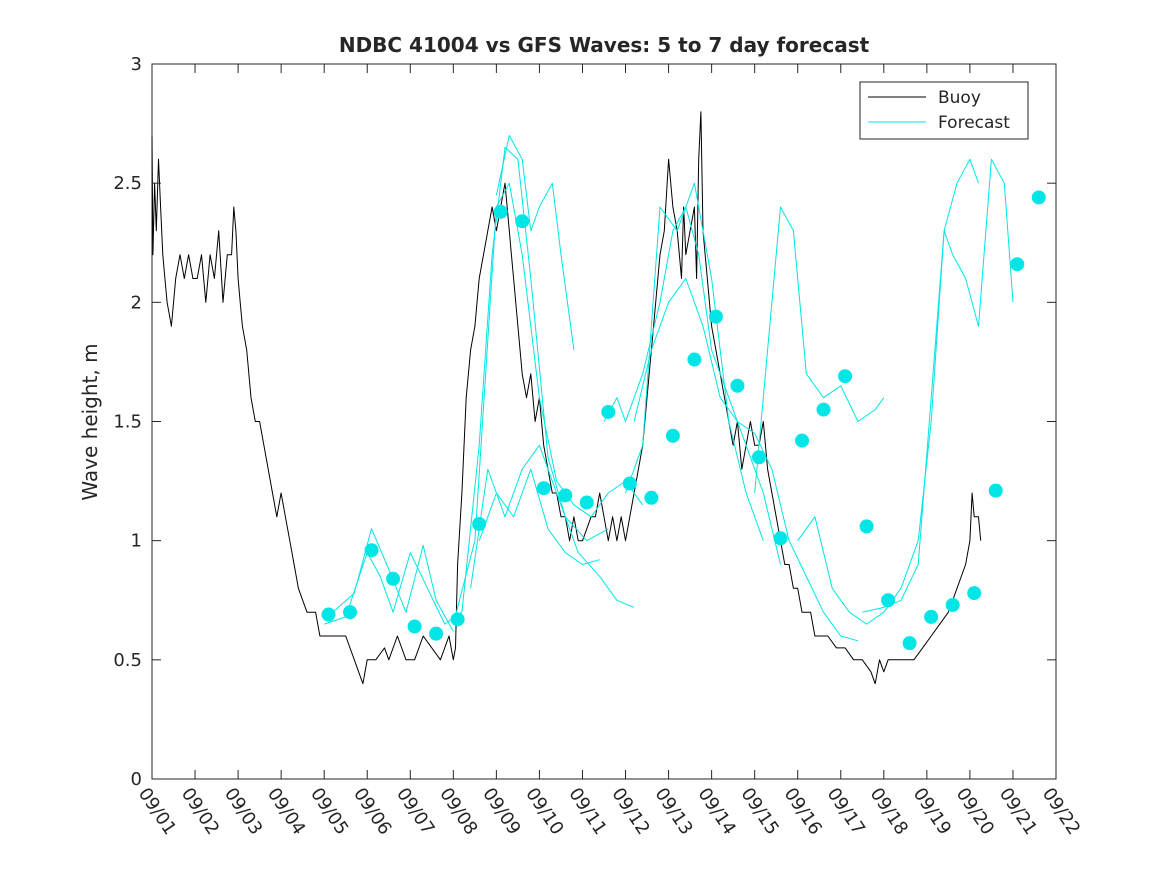 The height and width of the screenshot is (880, 1167). What do you see at coordinates (959, 98) in the screenshot?
I see `legend-label-buoy: Buoy` at bounding box center [959, 98].